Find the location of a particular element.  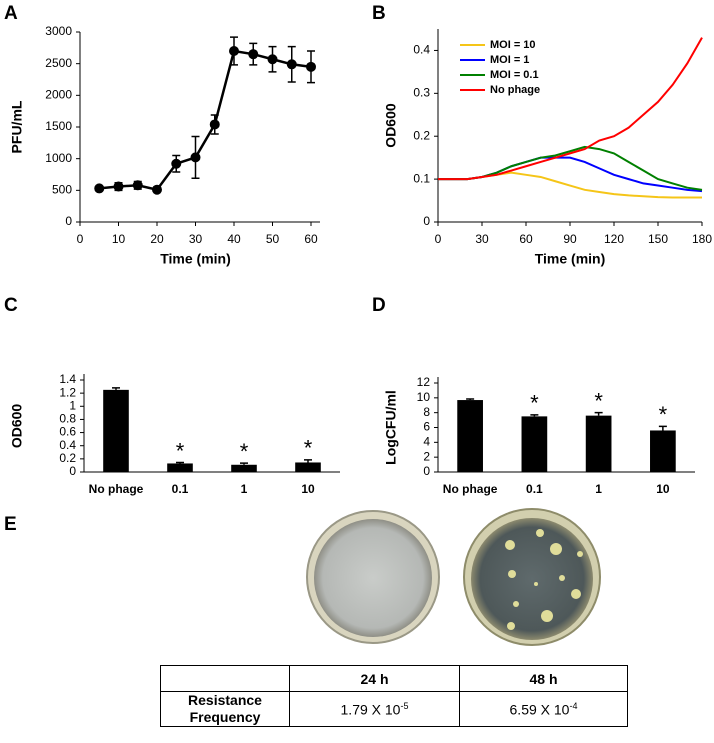

y-tick-label: 0.8 is located at coordinates (67, 419).